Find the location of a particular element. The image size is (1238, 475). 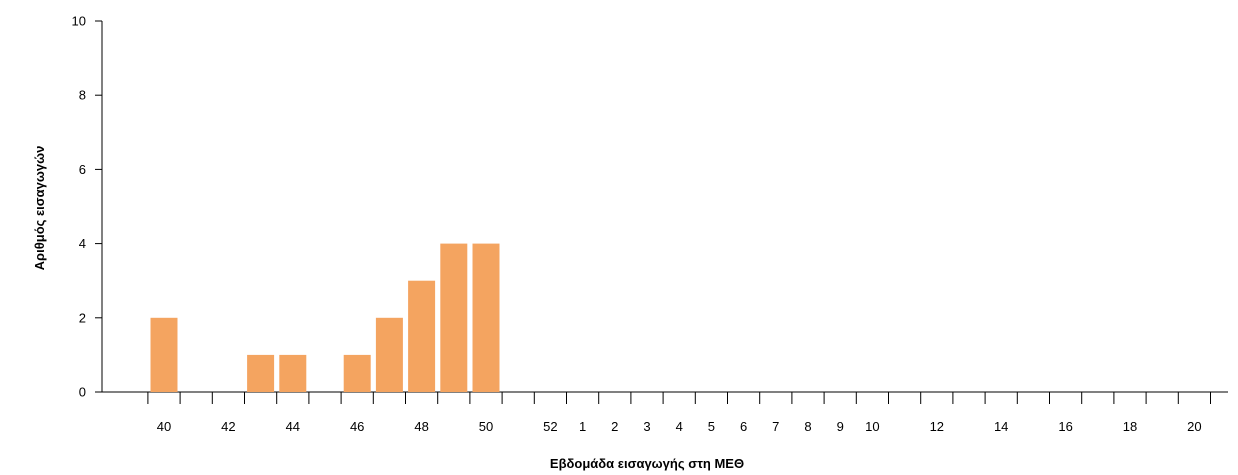

x-tick-label: 4 is located at coordinates (679, 426).